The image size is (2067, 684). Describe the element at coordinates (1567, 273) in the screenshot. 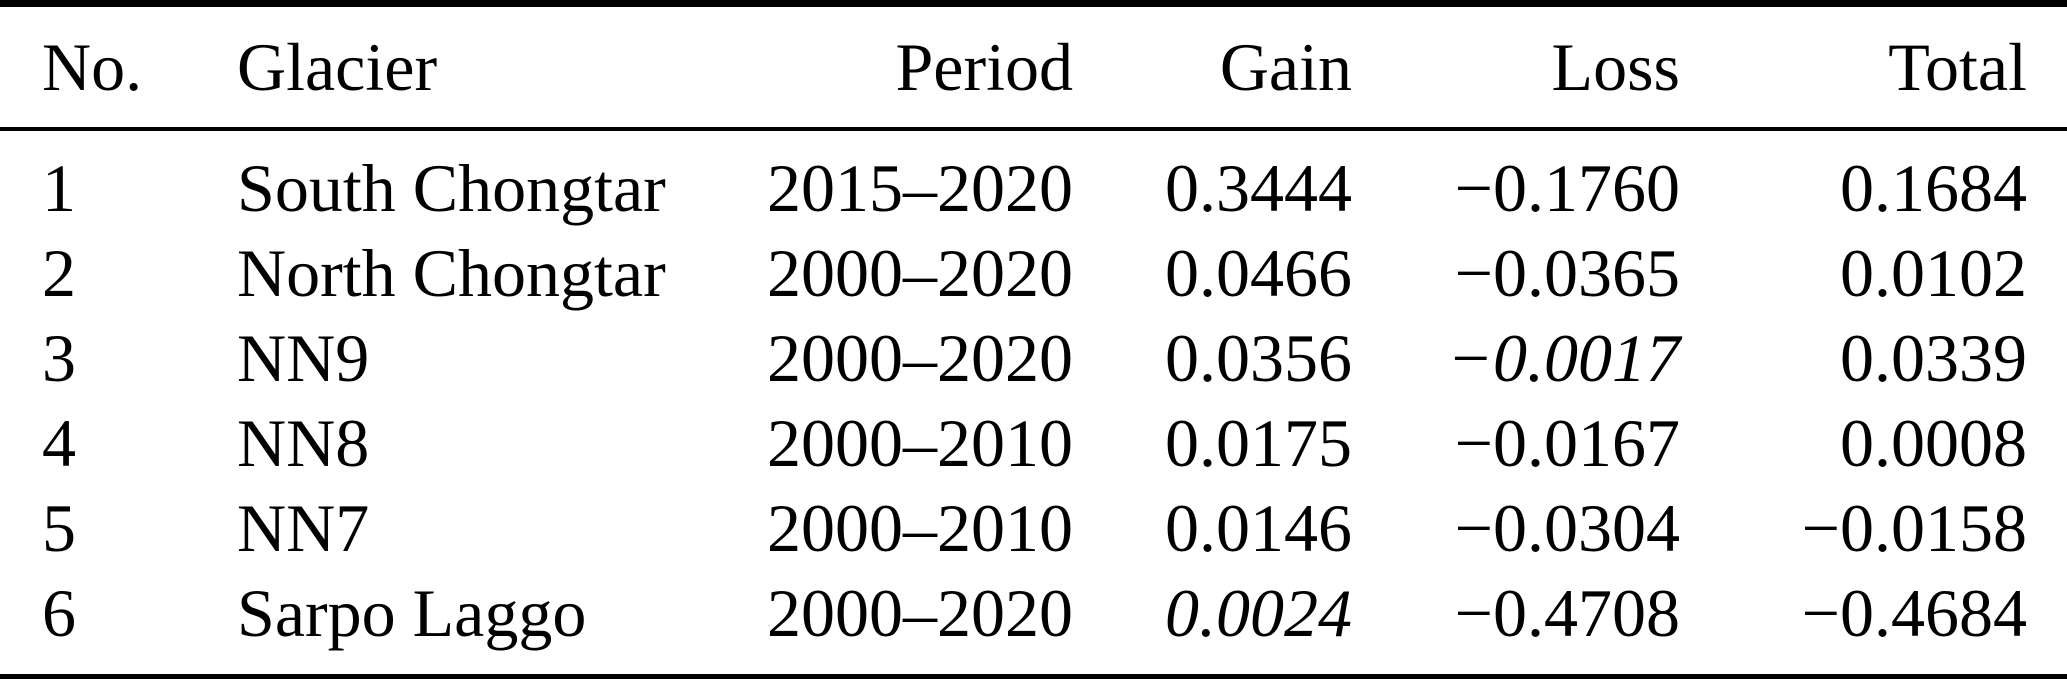

I see `cell-loss: −0.0365` at that location.